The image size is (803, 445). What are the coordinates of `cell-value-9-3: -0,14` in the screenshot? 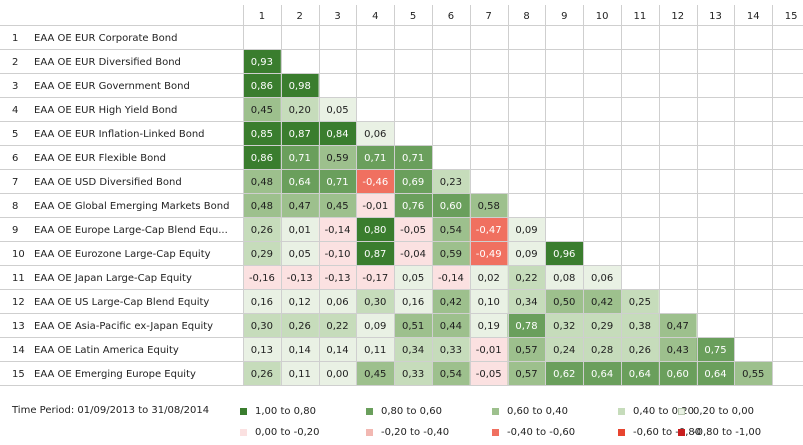 It's located at (338, 230).